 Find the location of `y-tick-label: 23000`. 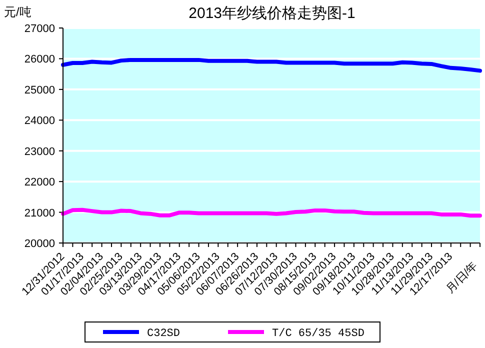

y-tick-label: 23000 is located at coordinates (39, 152).